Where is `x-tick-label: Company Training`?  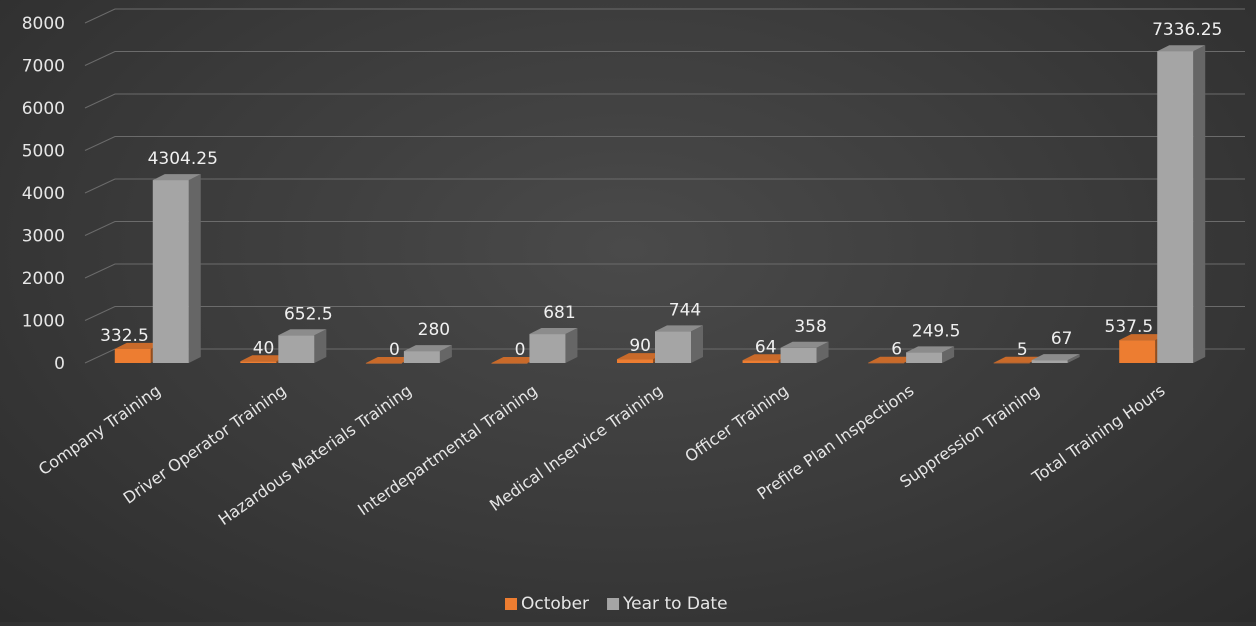 x-tick-label: Company Training is located at coordinates (99, 430).